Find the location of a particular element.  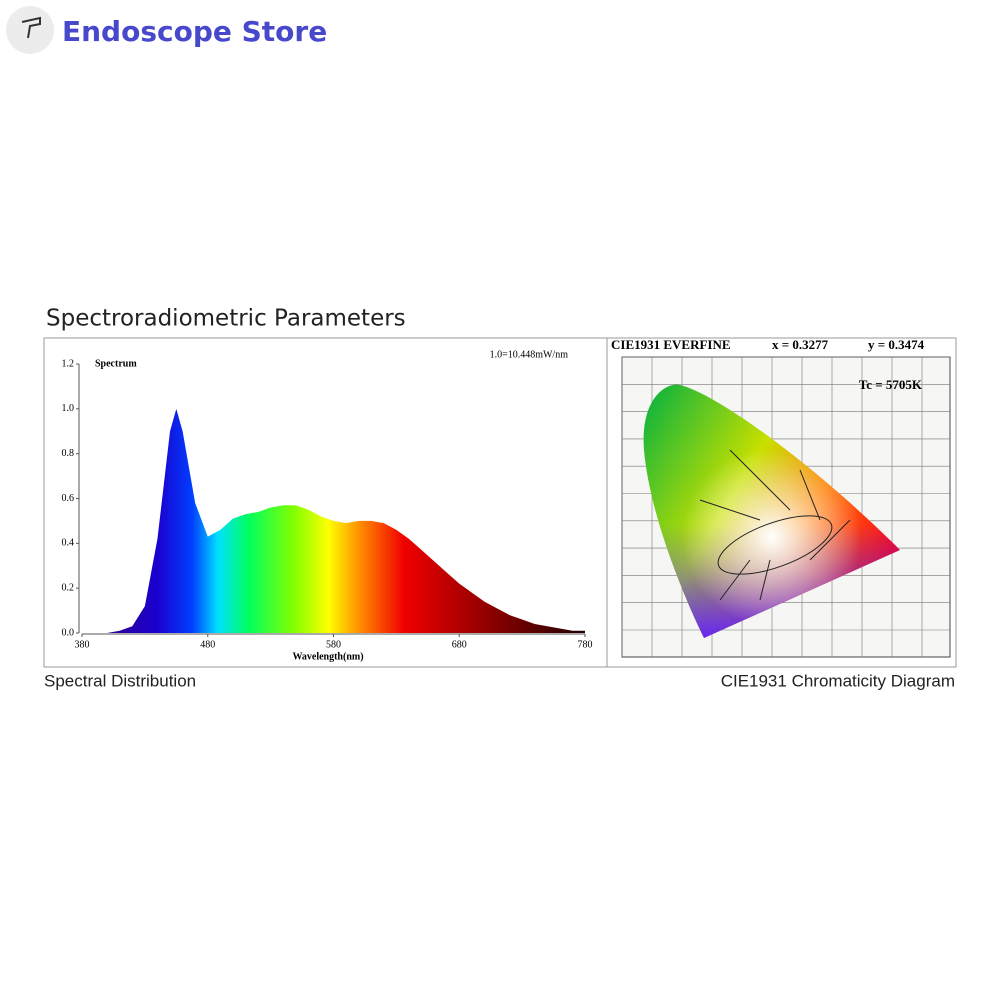

y-tick-label: 1.2 is located at coordinates (68, 363).